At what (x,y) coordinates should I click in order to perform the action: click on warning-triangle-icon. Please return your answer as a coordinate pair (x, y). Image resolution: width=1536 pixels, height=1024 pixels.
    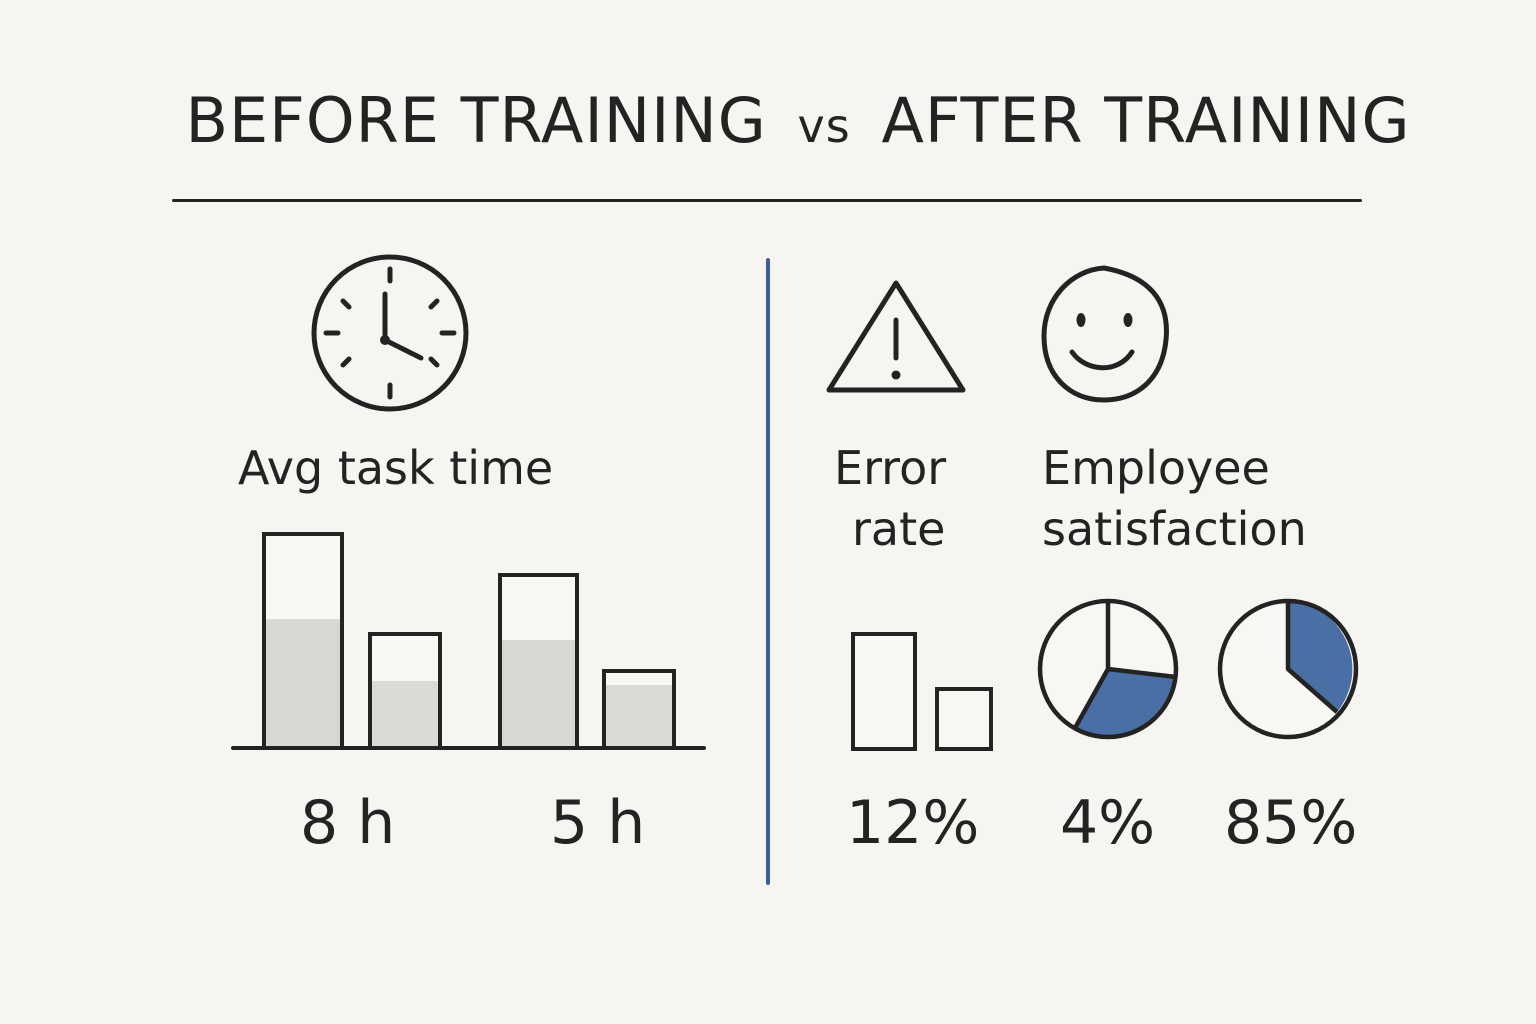
    Looking at the image, I should click on (896, 336).